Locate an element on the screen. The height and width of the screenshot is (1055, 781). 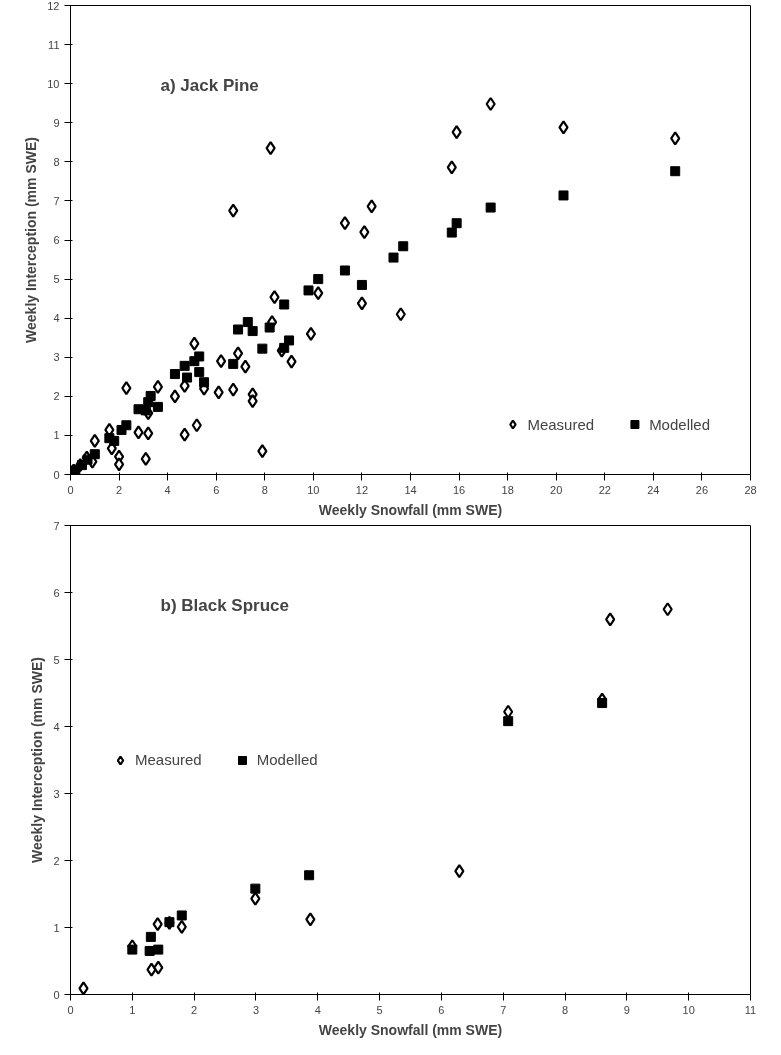
x-tick-label: 5 is located at coordinates (379, 1009).